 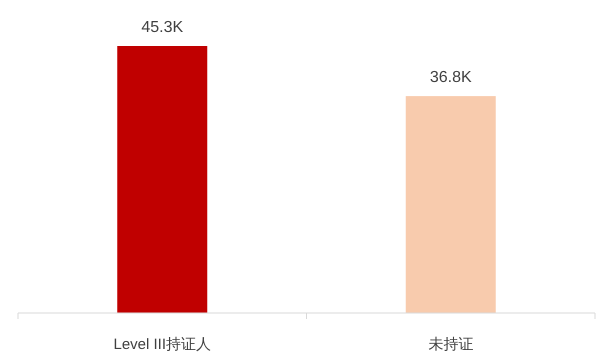 What do you see at coordinates (451, 77) in the screenshot?
I see `data-label: 36.8K` at bounding box center [451, 77].